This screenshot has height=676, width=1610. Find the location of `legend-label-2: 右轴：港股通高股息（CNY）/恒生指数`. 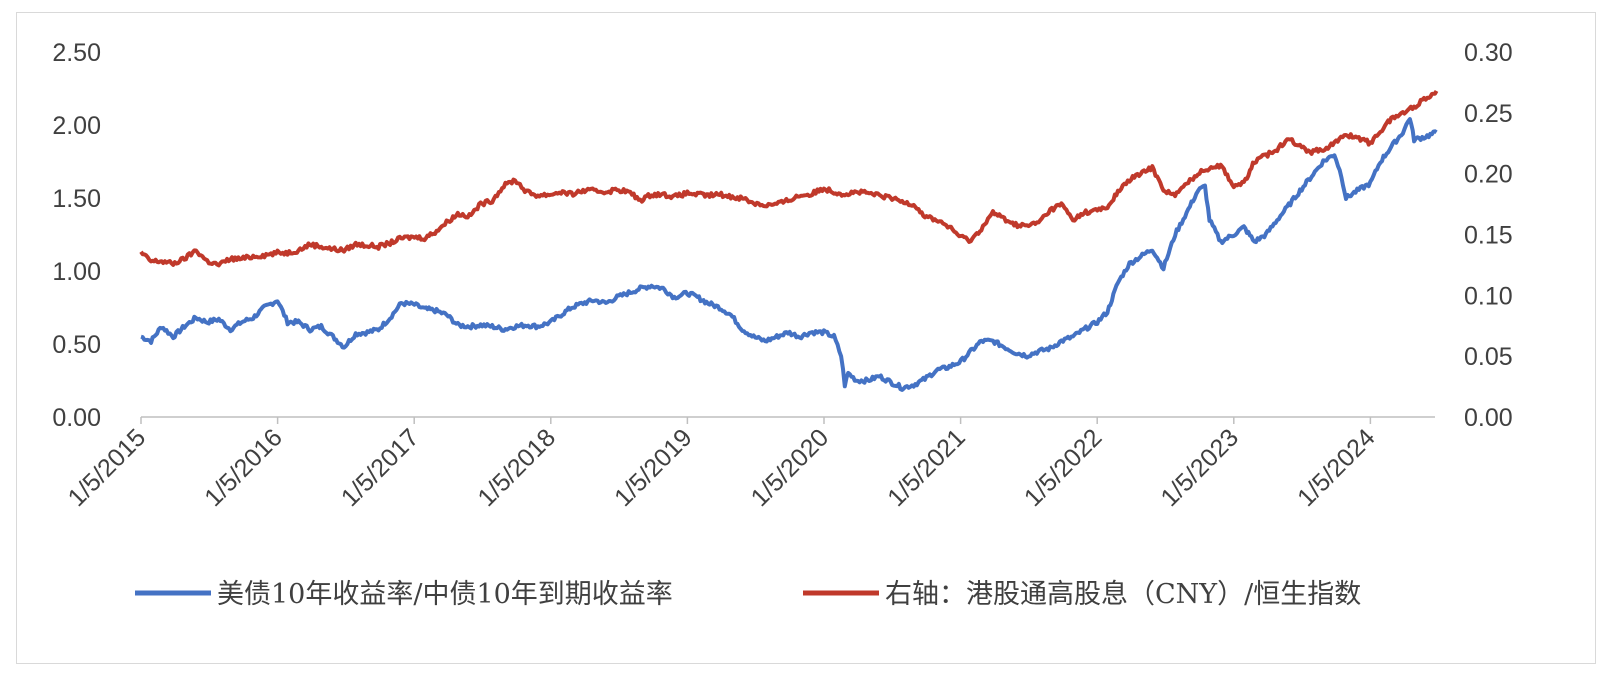

legend-label-2: 右轴：港股通高股息（CNY）/恒生指数 is located at coordinates (1123, 594).